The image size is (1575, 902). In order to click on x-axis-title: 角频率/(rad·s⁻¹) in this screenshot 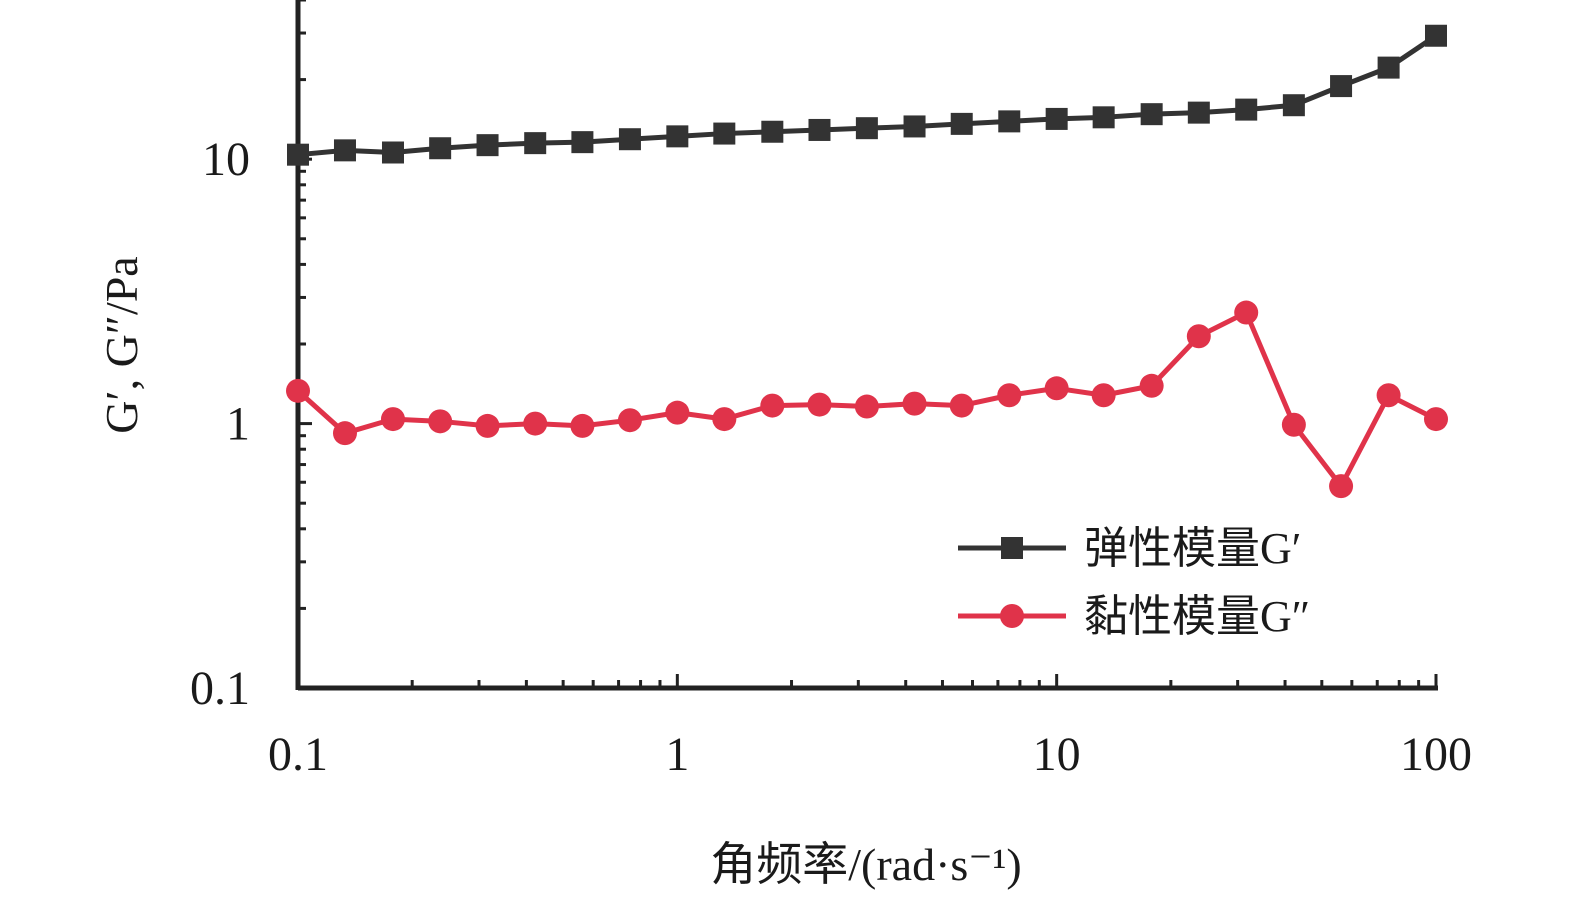, I will do `click(865, 864)`.